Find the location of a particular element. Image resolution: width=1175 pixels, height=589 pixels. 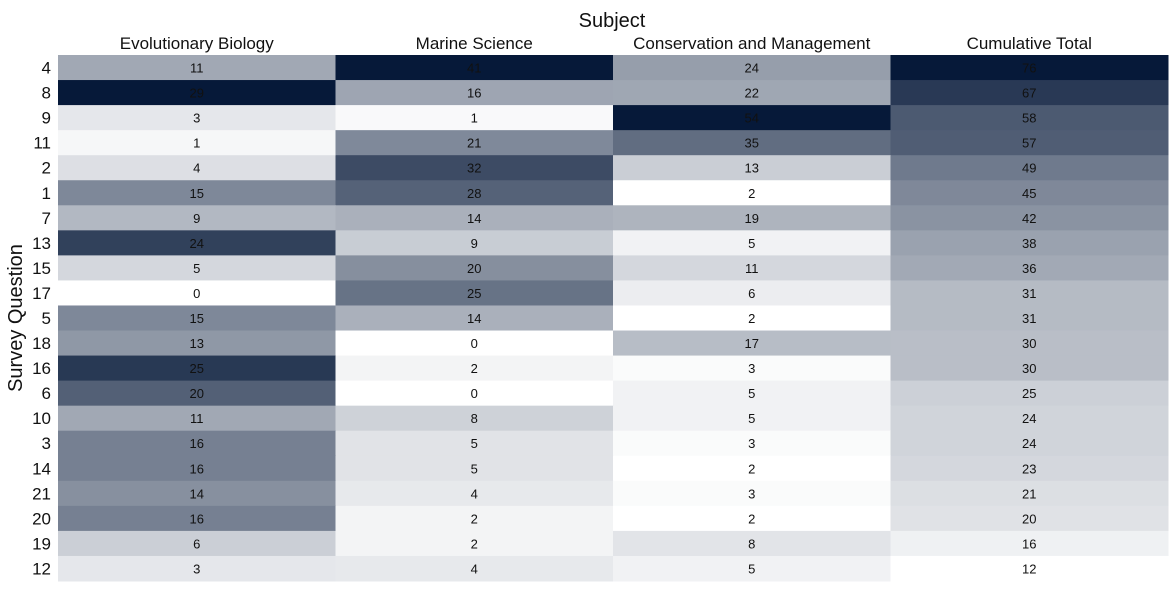

row-label: 9 is located at coordinates (46, 118).